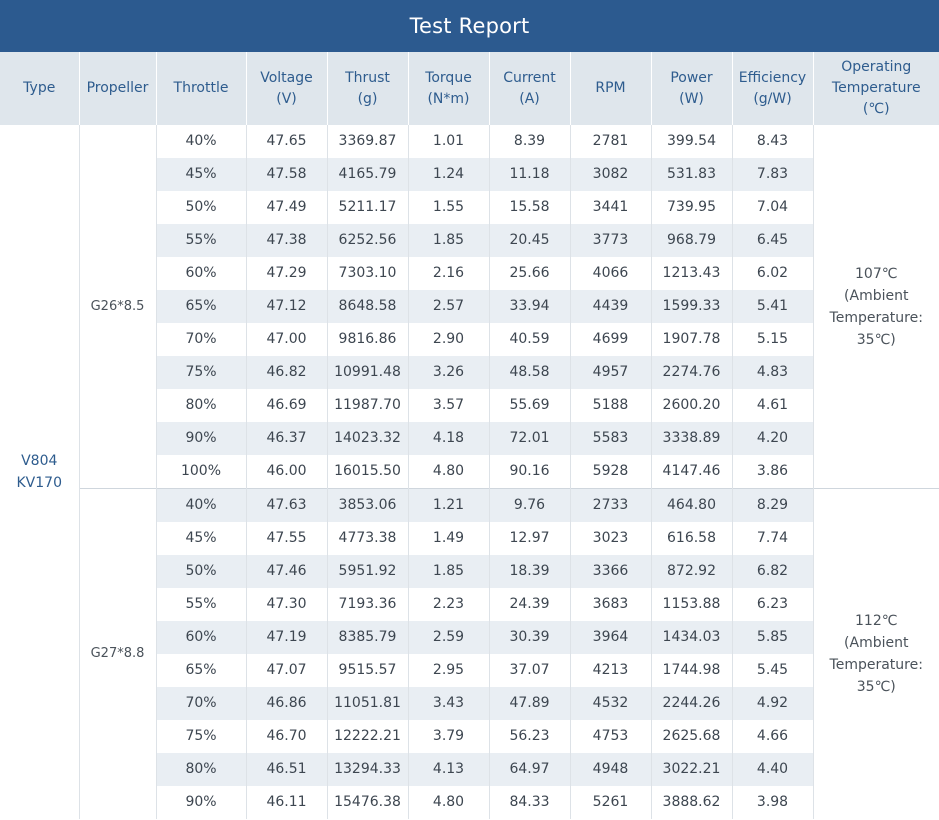  I want to click on header-type: Type, so click(39, 88).